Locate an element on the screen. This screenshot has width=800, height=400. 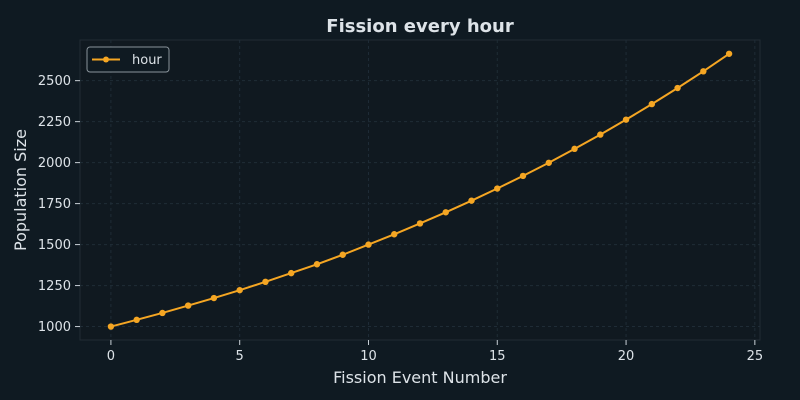
y-tick-label: 1000 is located at coordinates (54, 327).